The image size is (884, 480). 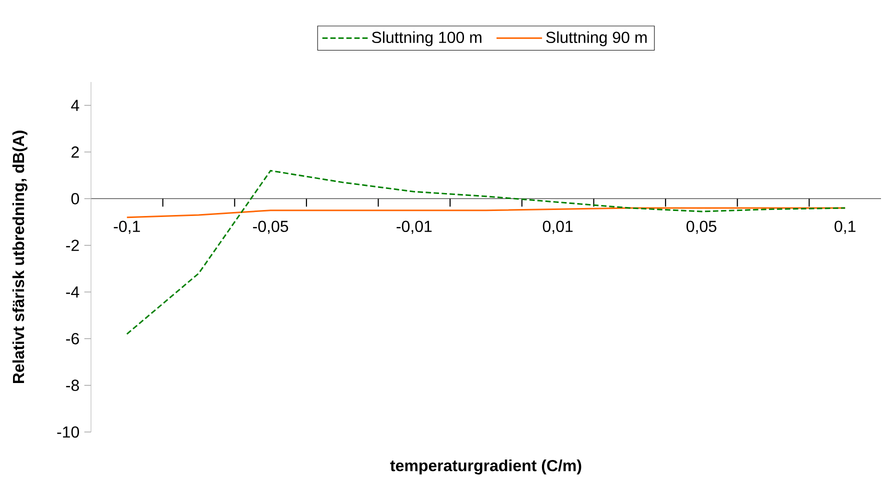 I want to click on x-tick-label: 0,01, so click(x=557, y=227).